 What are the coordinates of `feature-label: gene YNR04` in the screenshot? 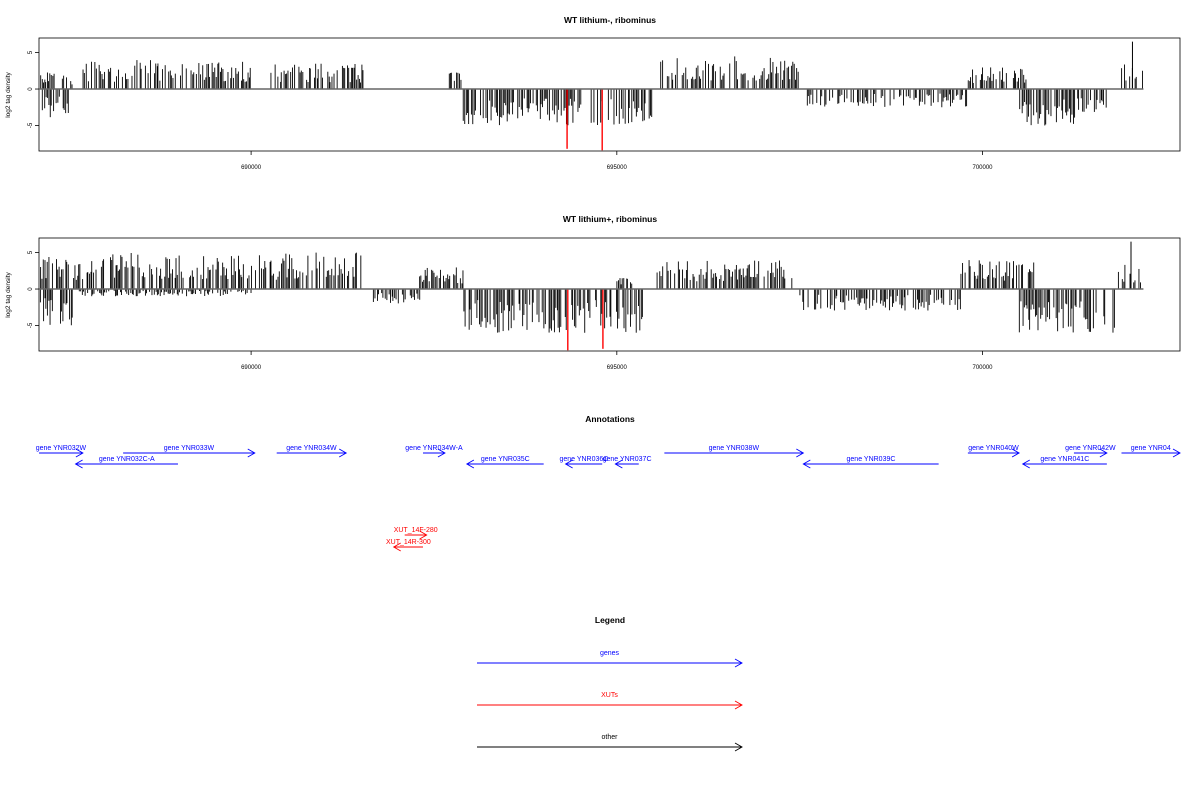 It's located at (1151, 448).